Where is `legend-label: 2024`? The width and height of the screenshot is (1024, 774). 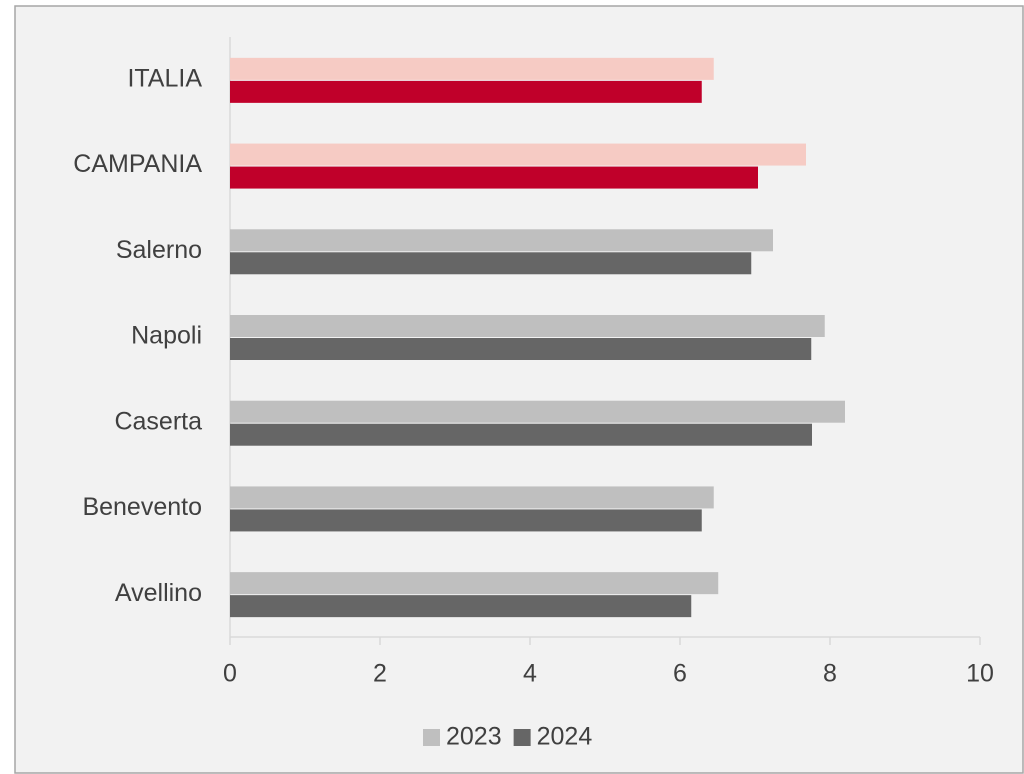 legend-label: 2024 is located at coordinates (565, 737).